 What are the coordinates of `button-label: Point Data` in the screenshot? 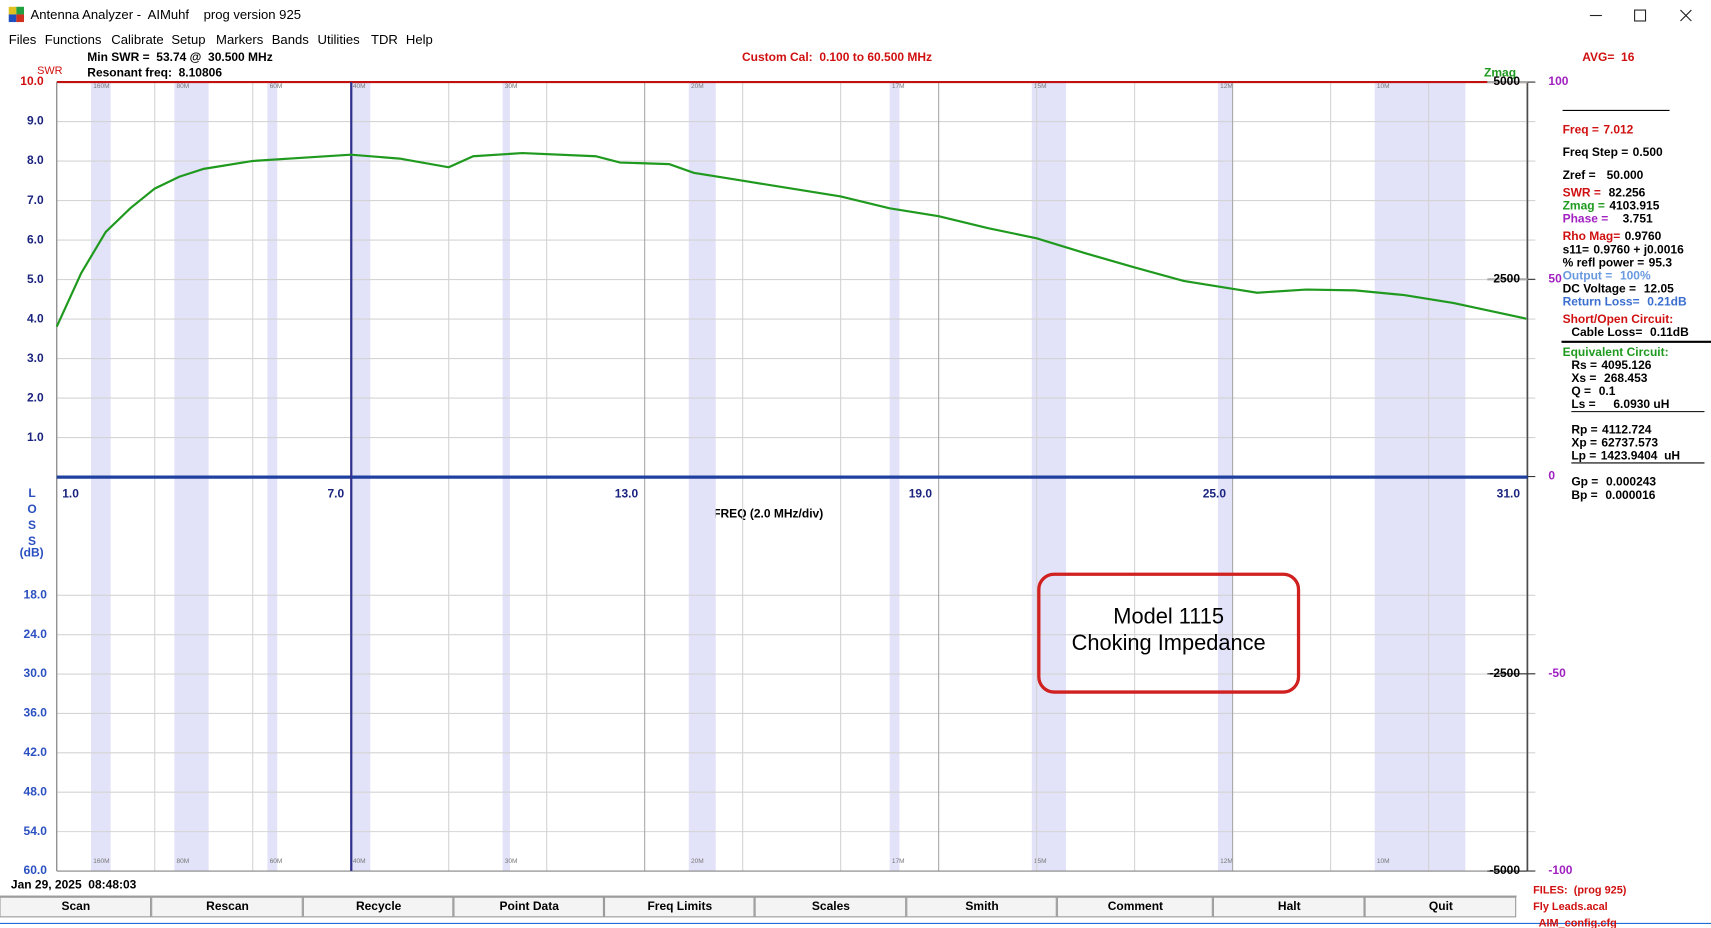 It's located at (530, 906).